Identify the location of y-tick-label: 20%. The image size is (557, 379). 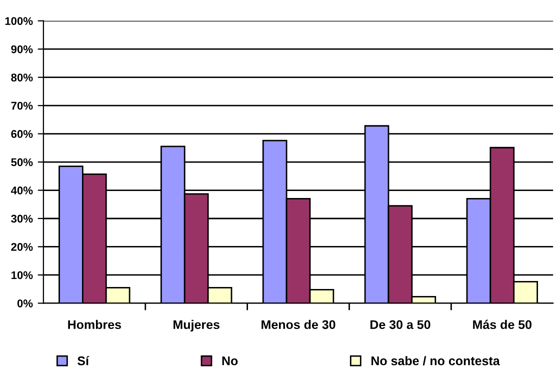
(22, 246).